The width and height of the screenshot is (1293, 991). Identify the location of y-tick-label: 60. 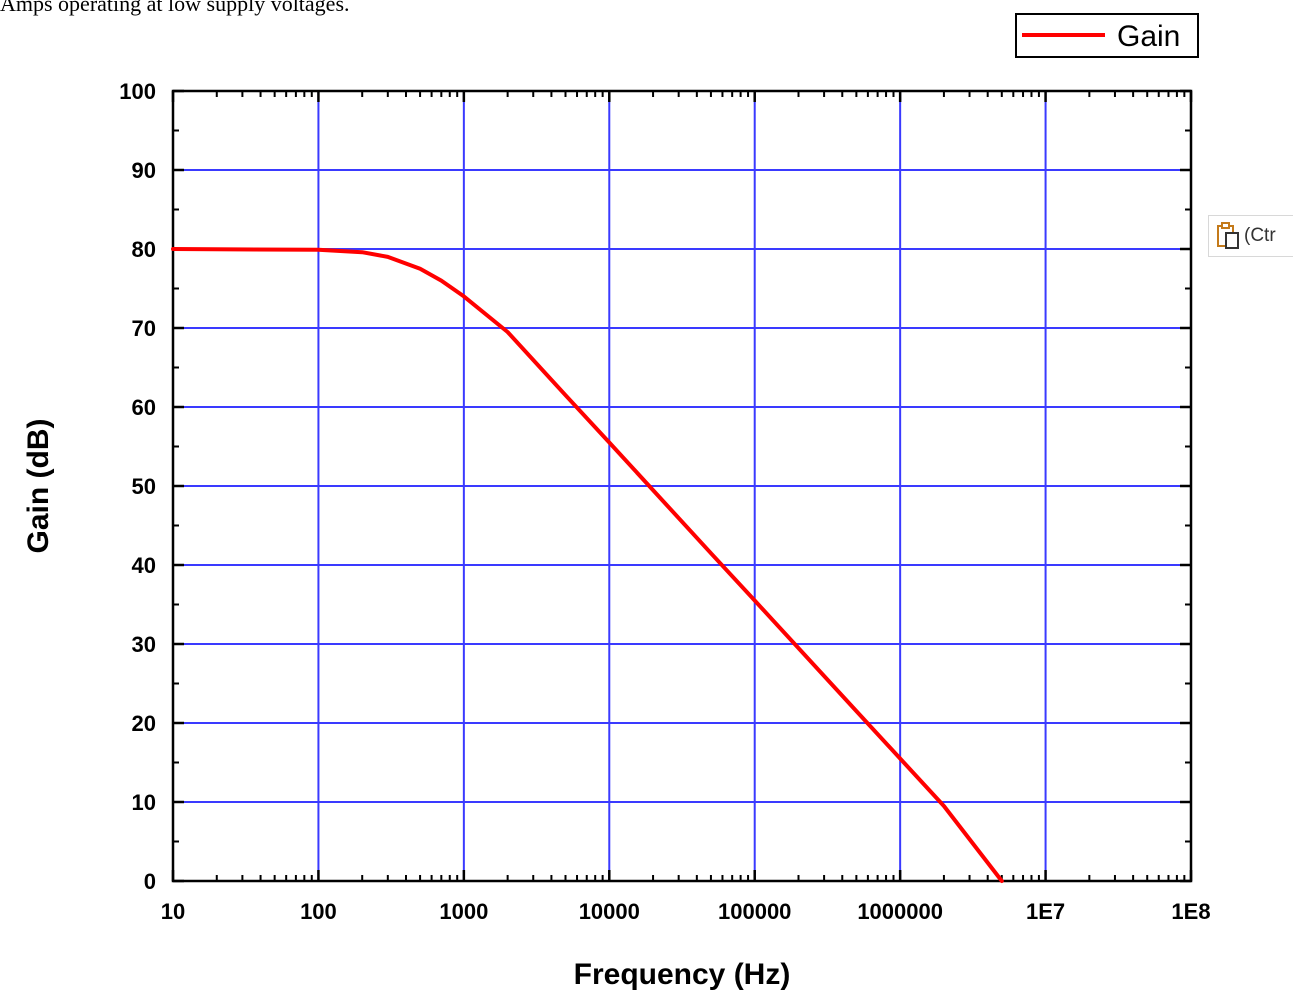
(144, 407).